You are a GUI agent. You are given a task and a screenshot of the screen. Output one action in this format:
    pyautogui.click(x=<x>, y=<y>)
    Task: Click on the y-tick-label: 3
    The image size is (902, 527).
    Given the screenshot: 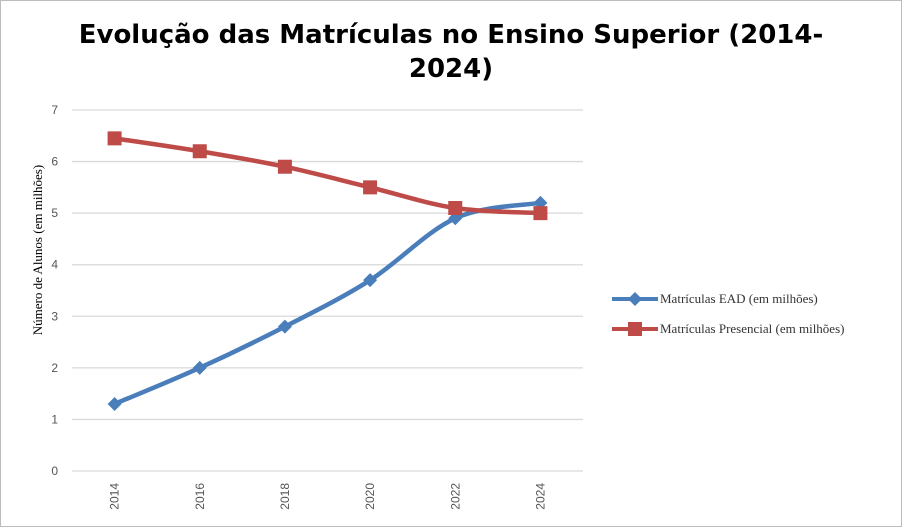 What is the action you would take?
    pyautogui.click(x=54, y=316)
    